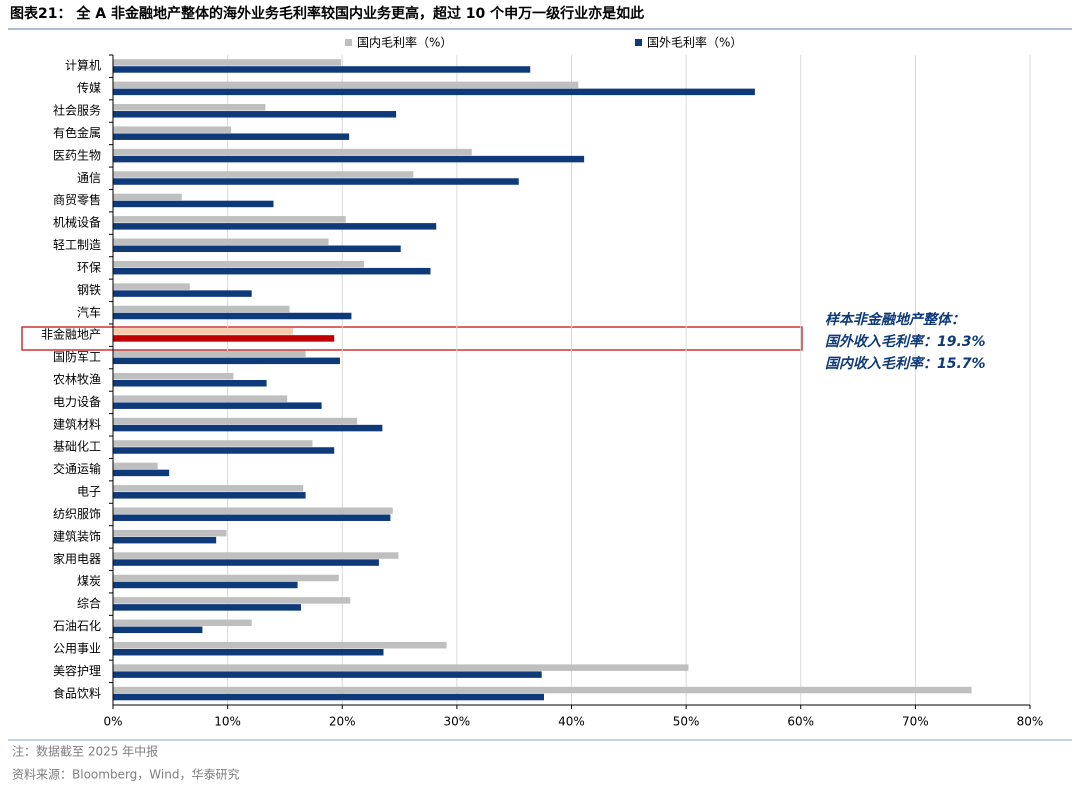 This screenshot has width=1080, height=788. I want to click on x-tick-label: 60%, so click(800, 722).